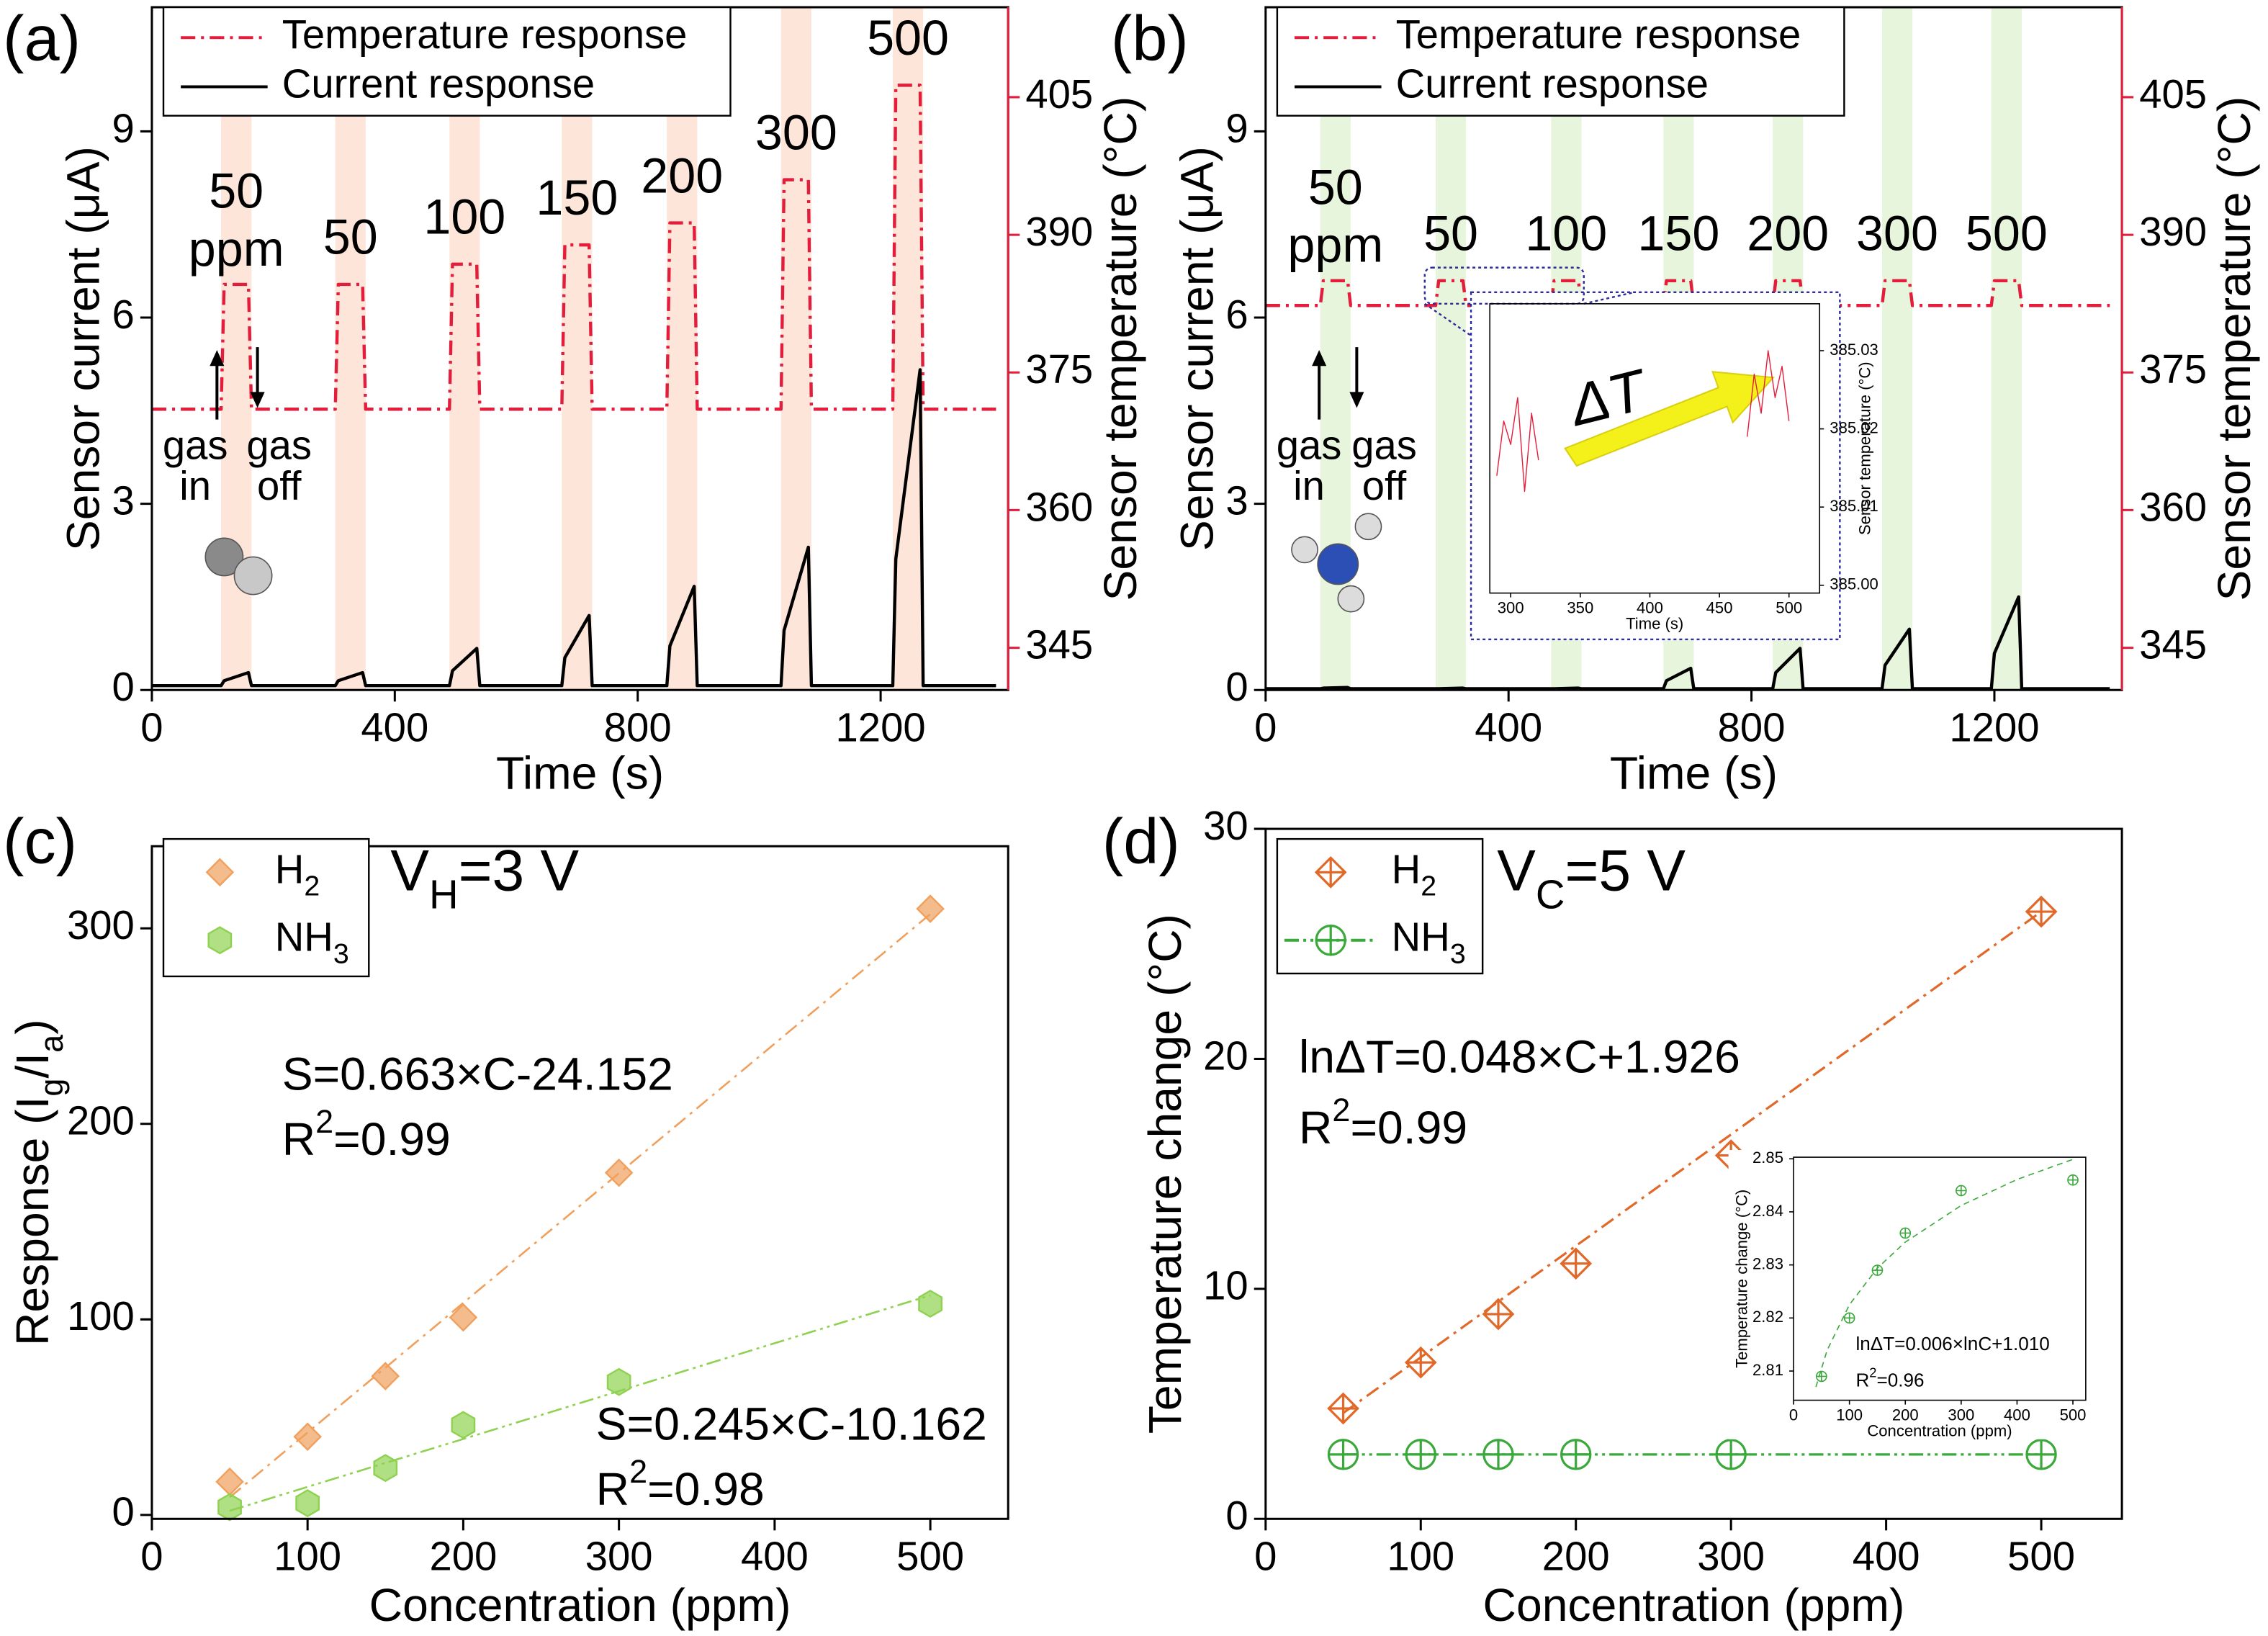 The image size is (2268, 1636). I want to click on x-tick-label: 350, so click(1580, 608).